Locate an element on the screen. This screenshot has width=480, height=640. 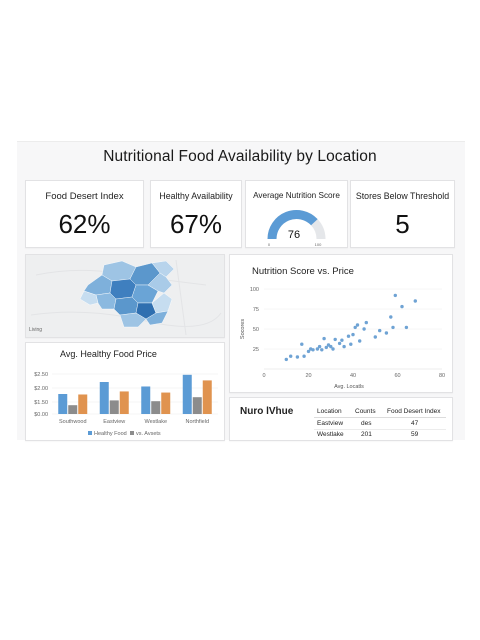
scatter-y-tick: 25 is located at coordinates (256, 350).